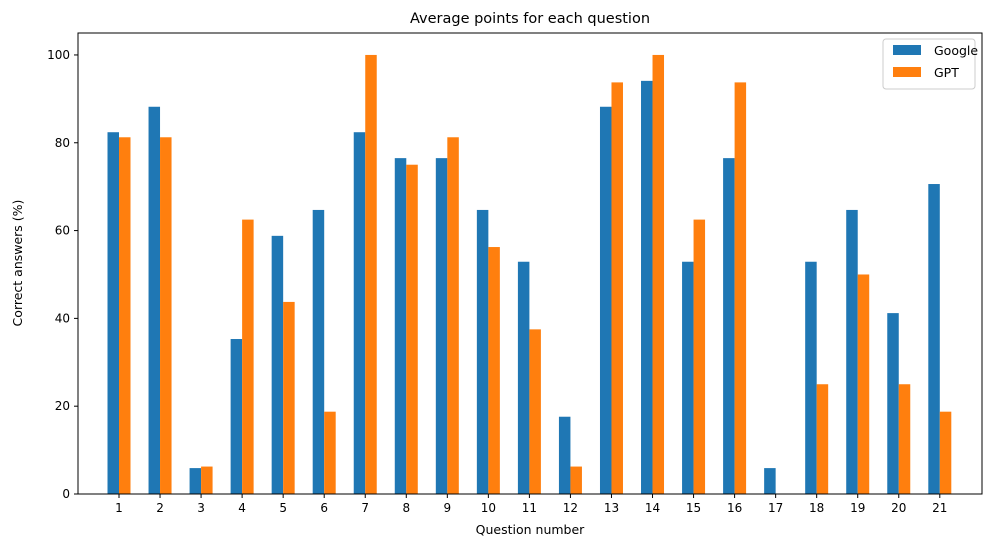  What do you see at coordinates (166, 315) in the screenshot?
I see `bar-gpt-q2` at bounding box center [166, 315].